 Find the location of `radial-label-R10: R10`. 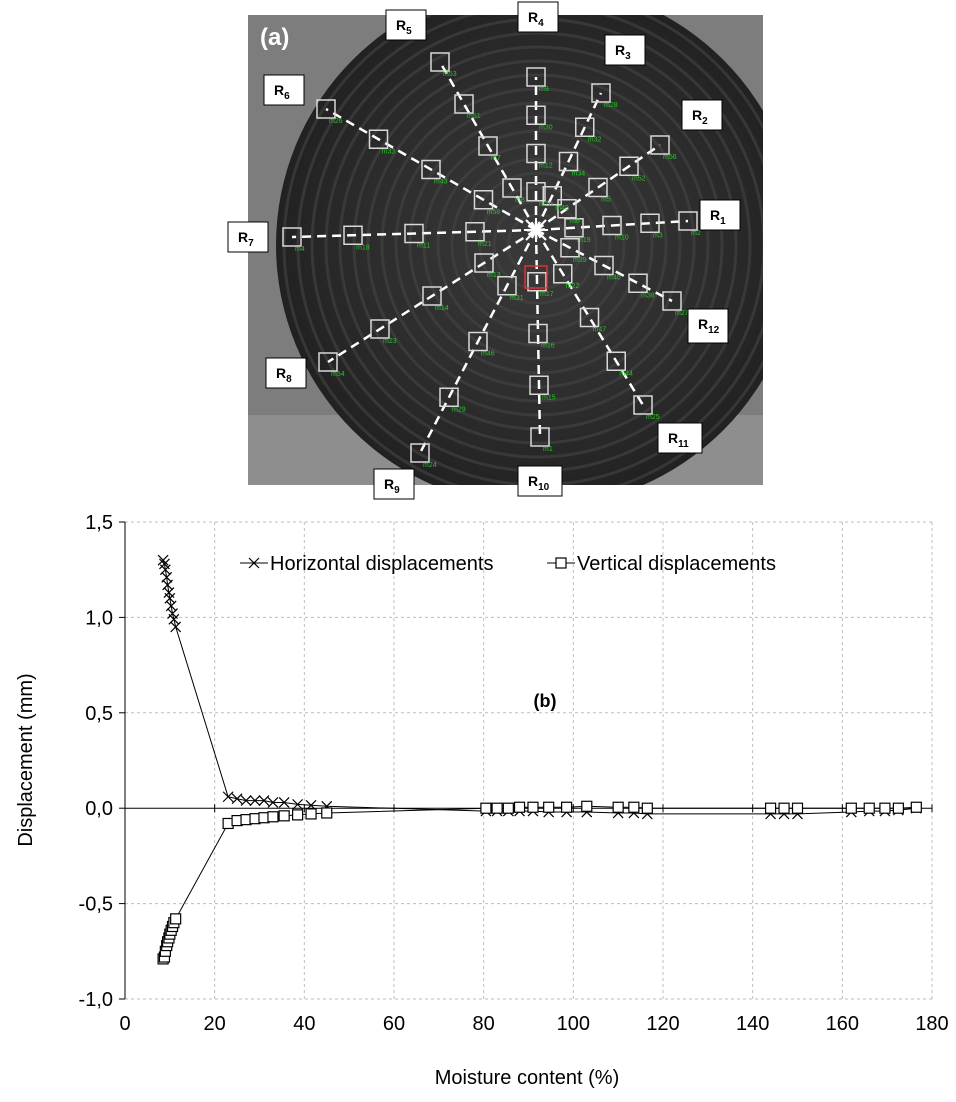

radial-label-R10: R10 is located at coordinates (540, 481).